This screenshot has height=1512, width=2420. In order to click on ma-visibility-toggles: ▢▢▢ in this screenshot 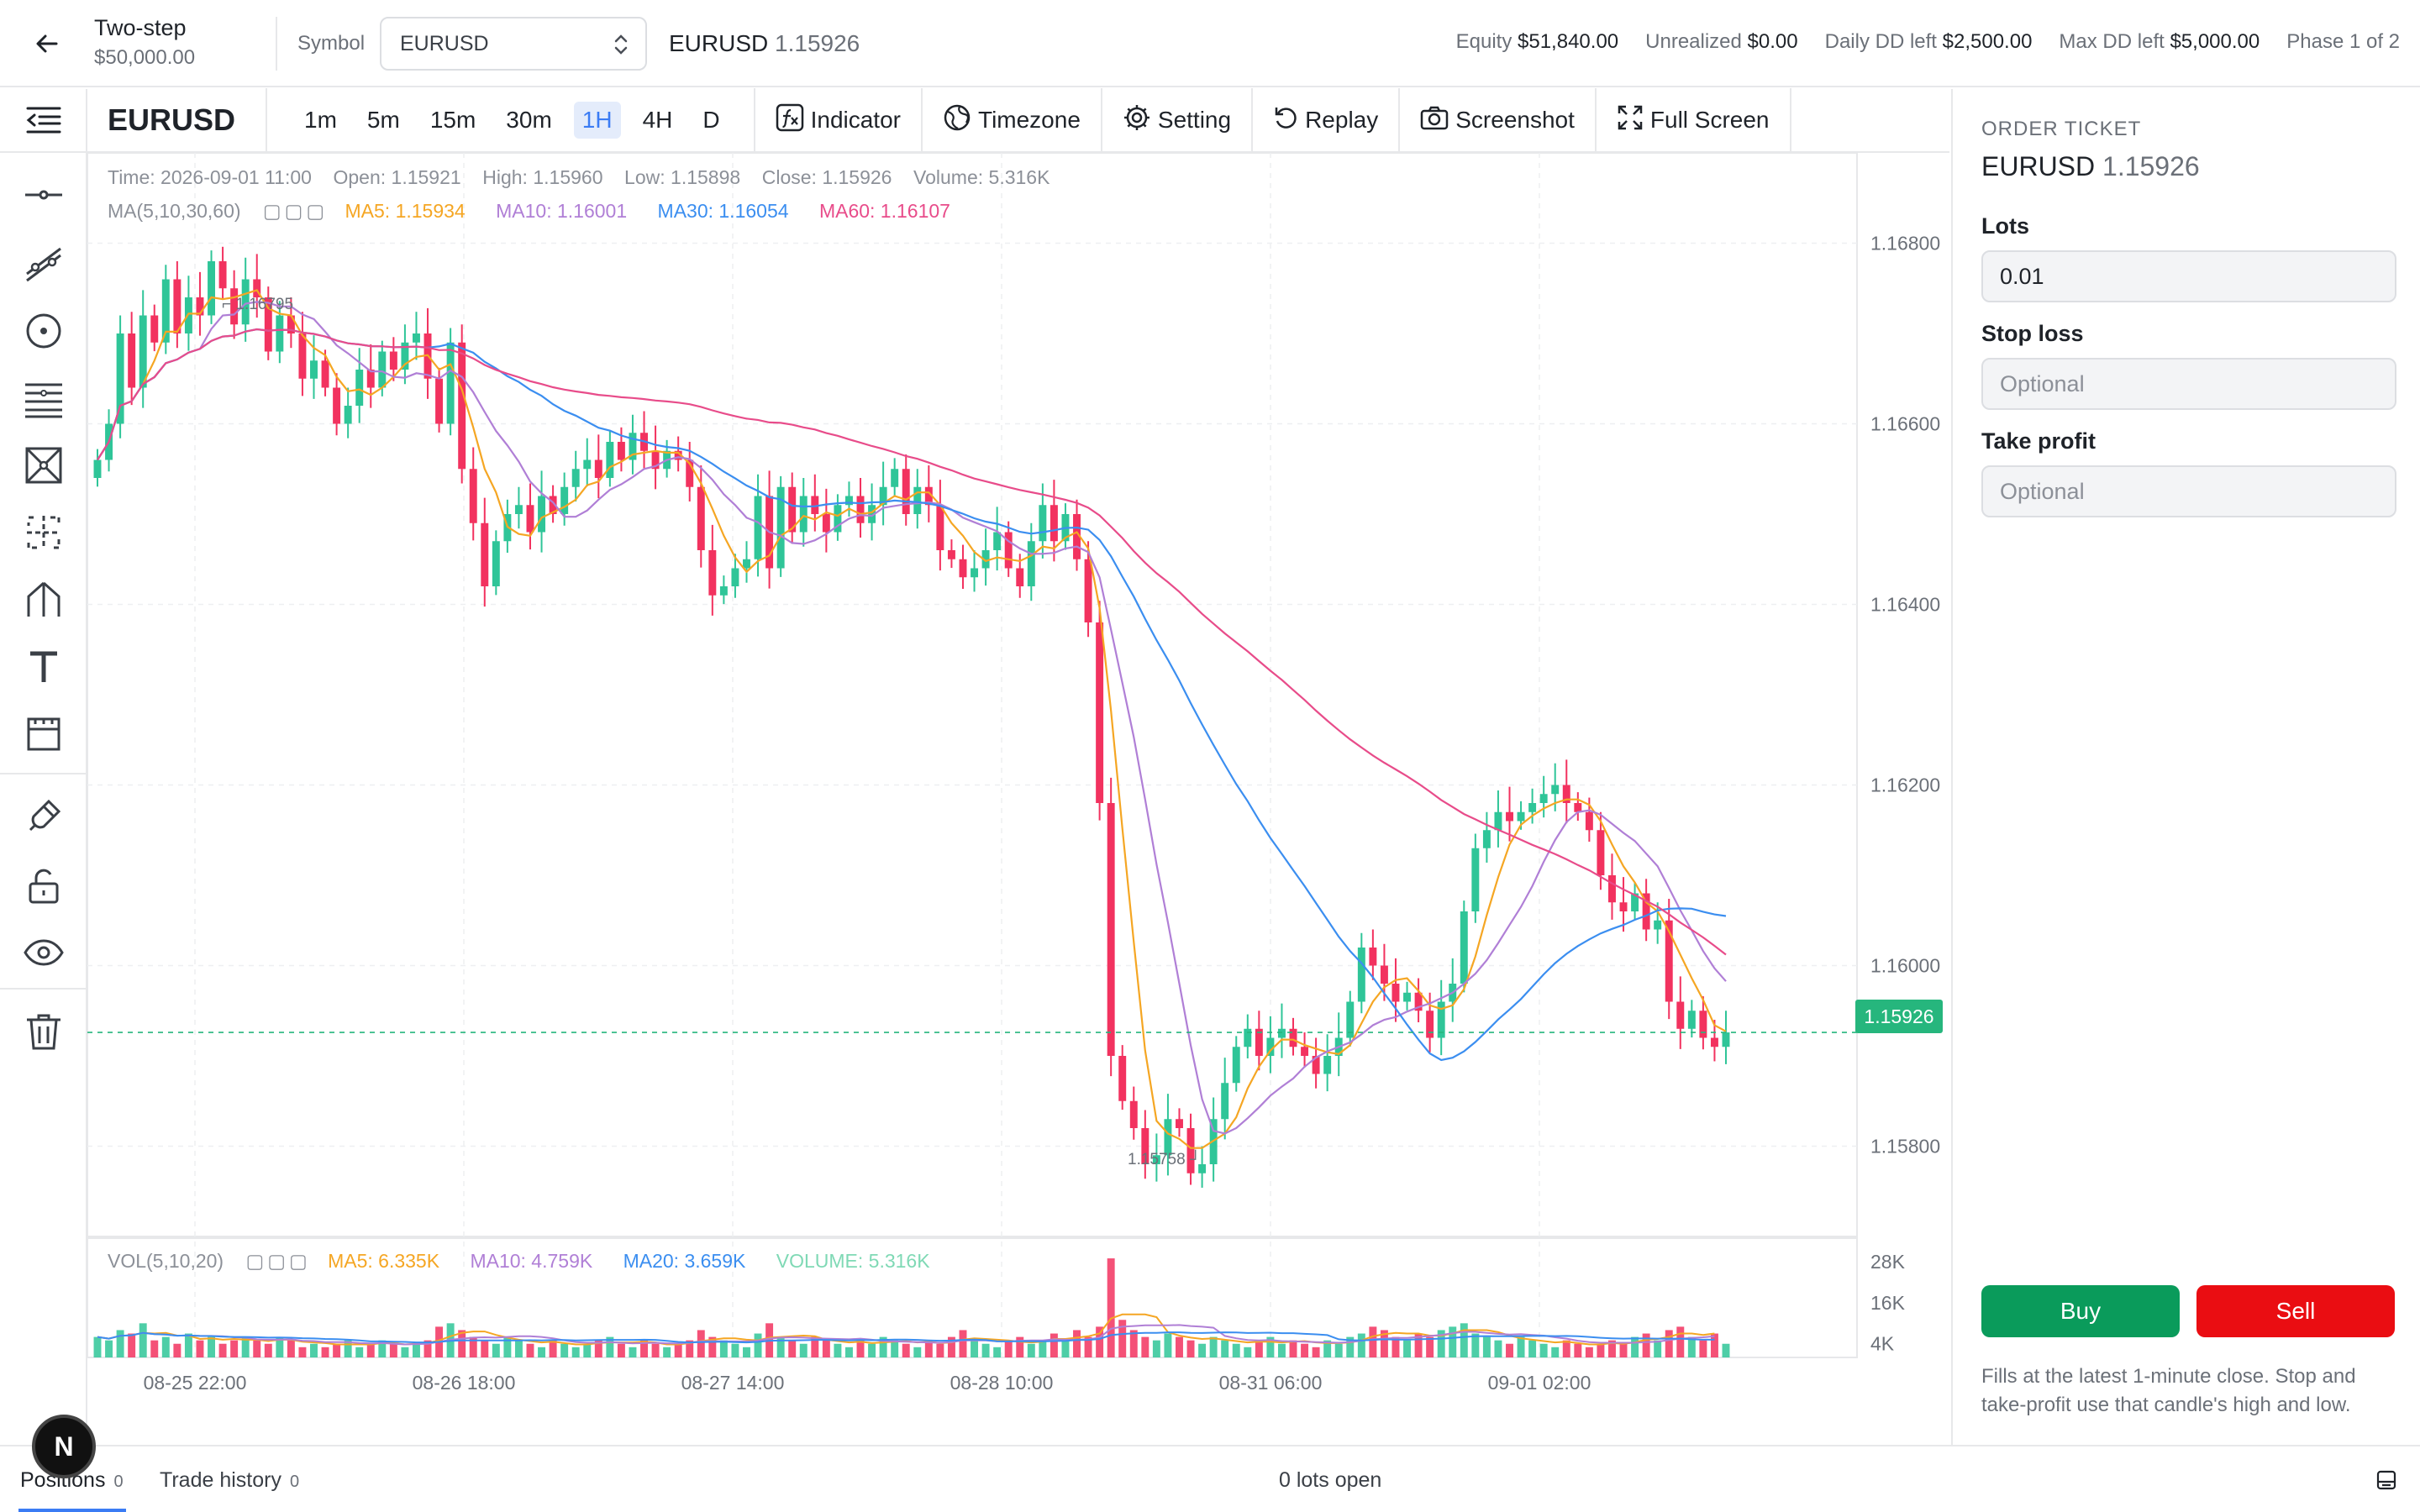, I will do `click(295, 211)`.